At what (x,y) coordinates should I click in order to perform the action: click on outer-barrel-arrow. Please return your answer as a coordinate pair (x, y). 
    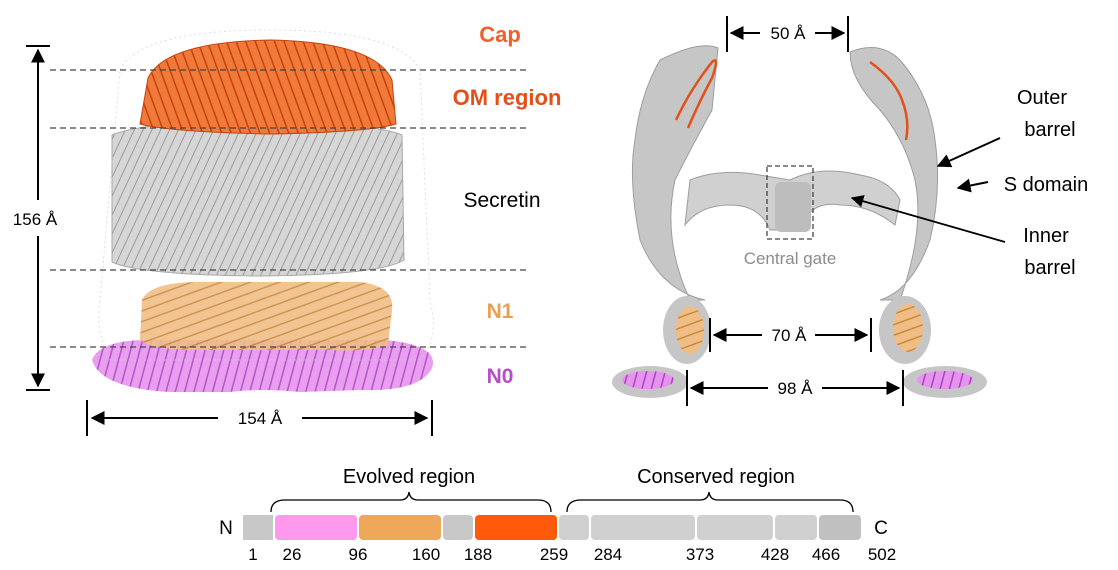
    Looking at the image, I should click on (968, 152).